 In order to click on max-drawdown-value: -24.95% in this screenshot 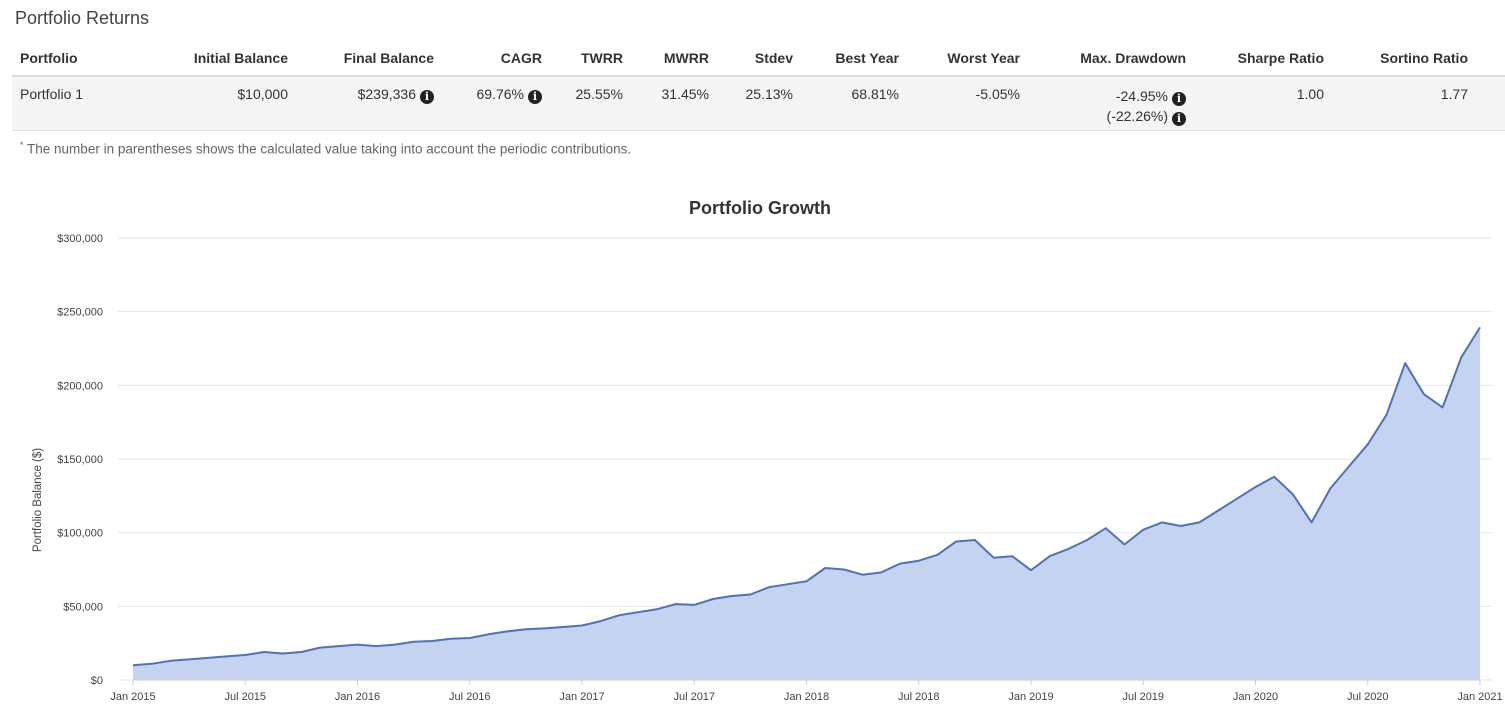, I will do `click(1141, 96)`.